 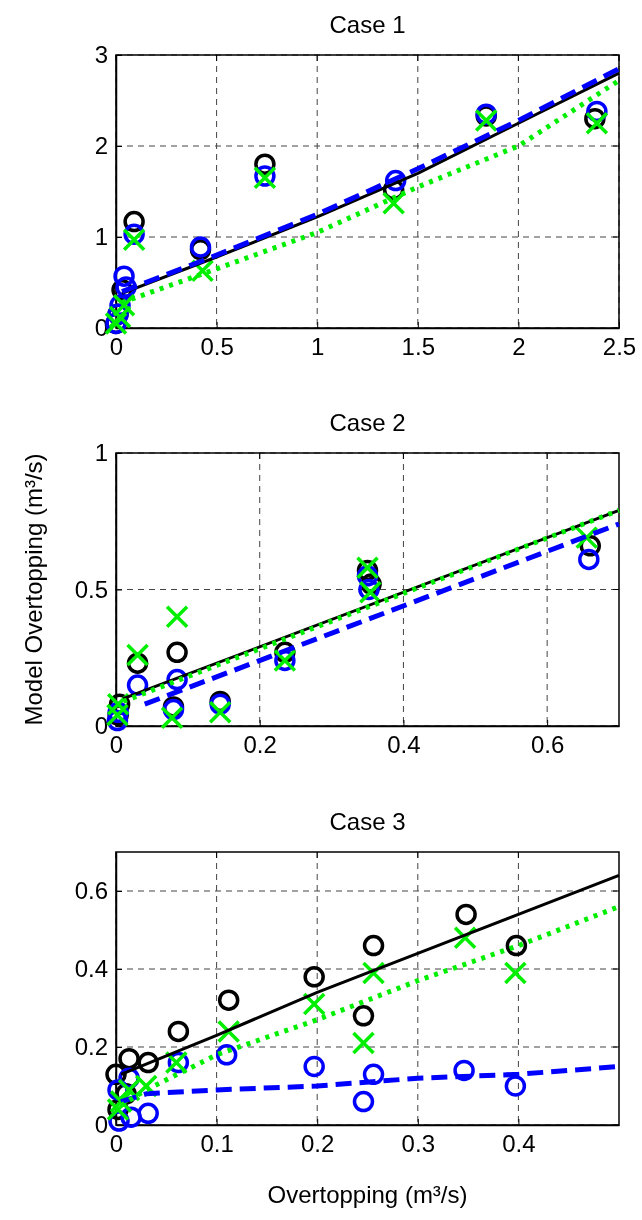 I want to click on chart-title: Case 2, so click(x=367, y=422).